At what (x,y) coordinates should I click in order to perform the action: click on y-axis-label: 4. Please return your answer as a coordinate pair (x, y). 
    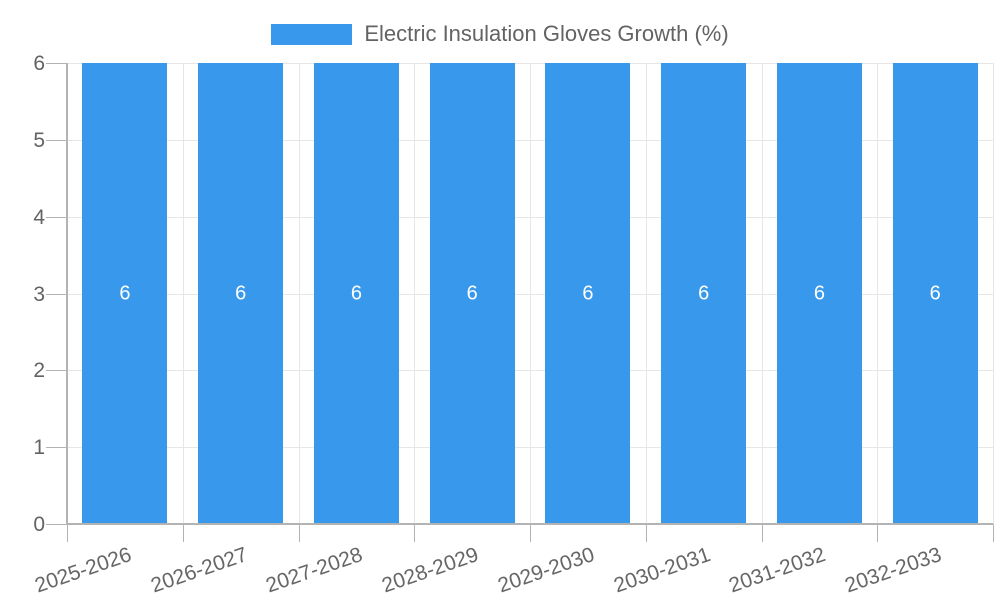
    Looking at the image, I should click on (39, 217).